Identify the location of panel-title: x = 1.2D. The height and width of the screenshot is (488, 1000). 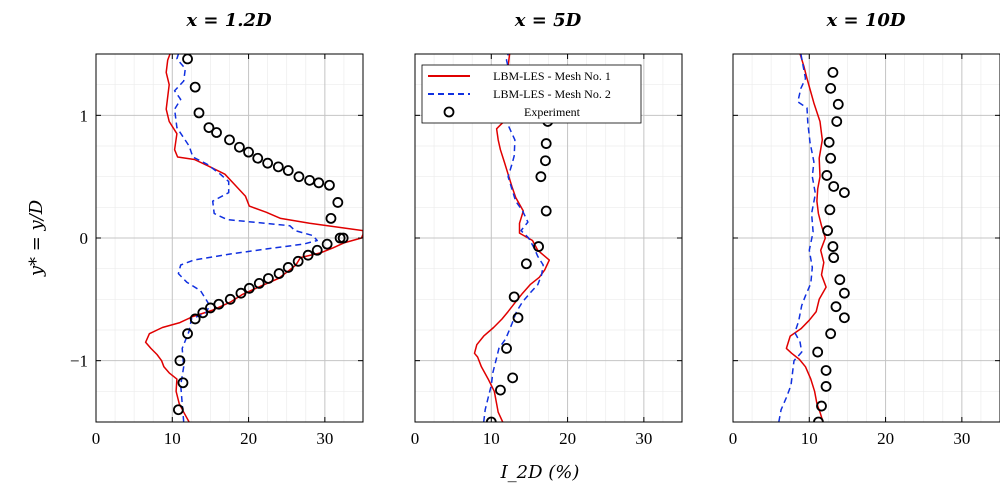
(228, 20).